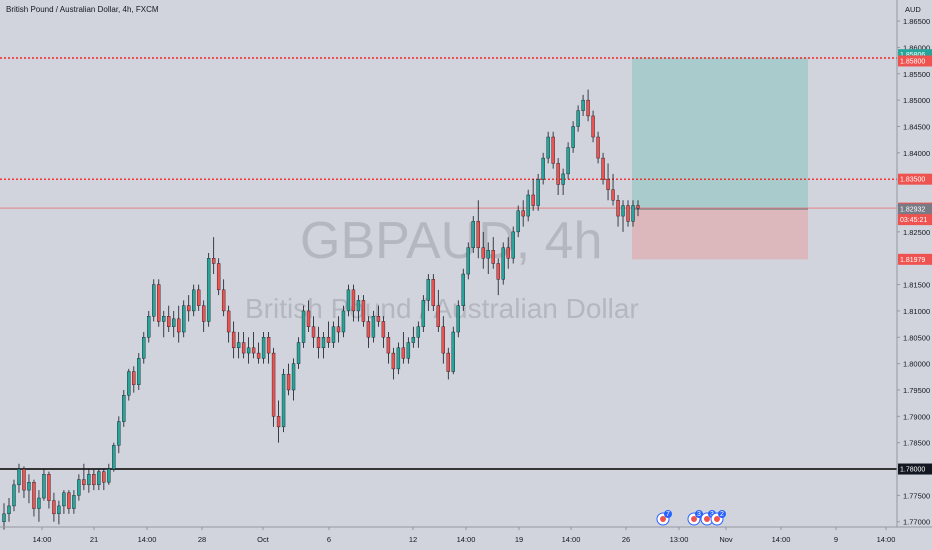 This screenshot has width=932, height=550. What do you see at coordinates (836, 539) in the screenshot?
I see `x-tick-label: 9` at bounding box center [836, 539].